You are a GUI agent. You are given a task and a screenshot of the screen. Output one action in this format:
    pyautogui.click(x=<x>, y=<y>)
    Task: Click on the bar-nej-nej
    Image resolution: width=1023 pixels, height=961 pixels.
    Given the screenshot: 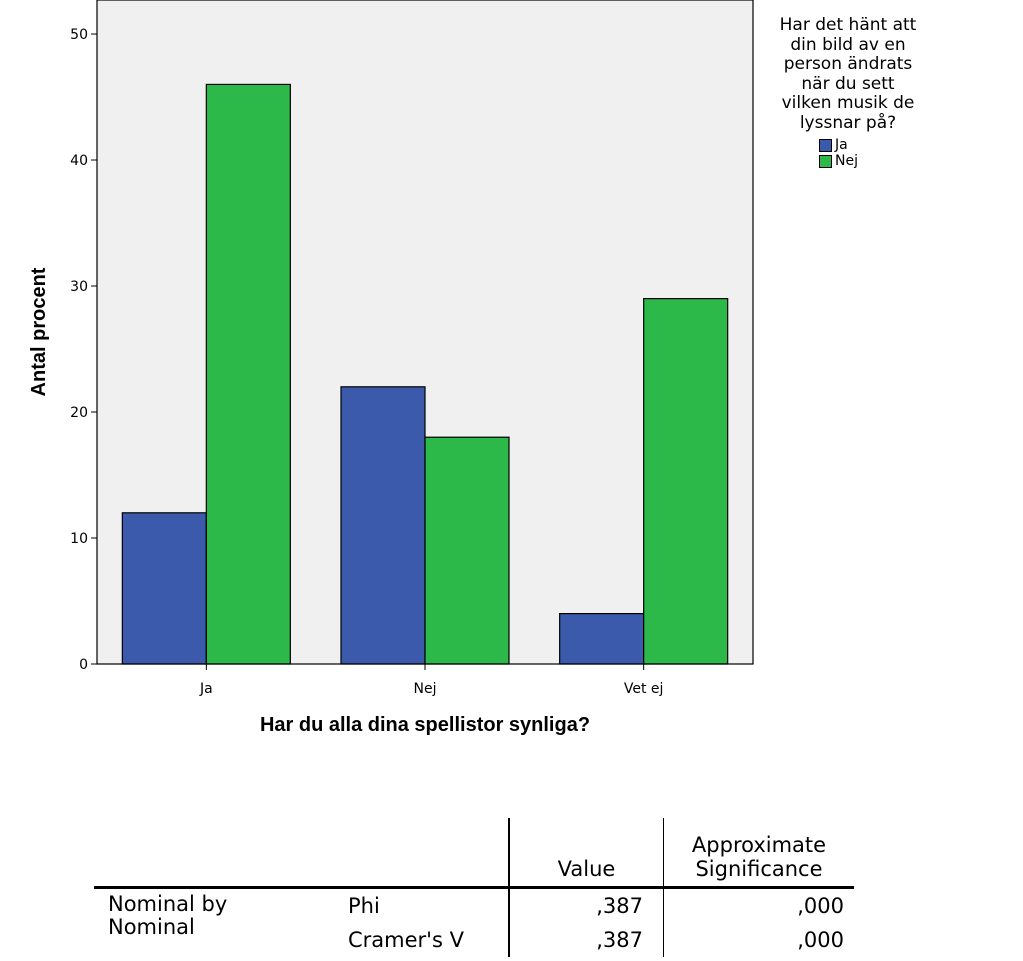 What is the action you would take?
    pyautogui.click(x=467, y=550)
    